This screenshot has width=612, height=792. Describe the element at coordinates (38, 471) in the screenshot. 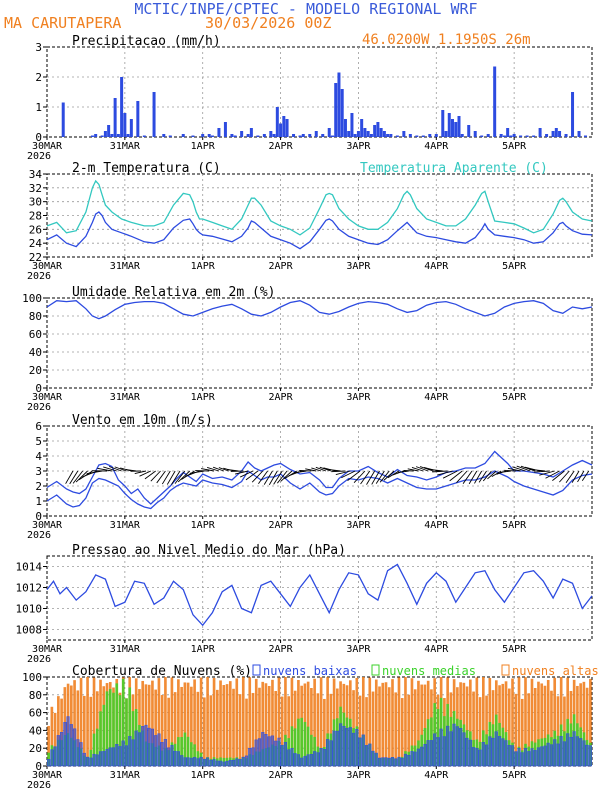

I see `y-tick-label: 3` at that location.